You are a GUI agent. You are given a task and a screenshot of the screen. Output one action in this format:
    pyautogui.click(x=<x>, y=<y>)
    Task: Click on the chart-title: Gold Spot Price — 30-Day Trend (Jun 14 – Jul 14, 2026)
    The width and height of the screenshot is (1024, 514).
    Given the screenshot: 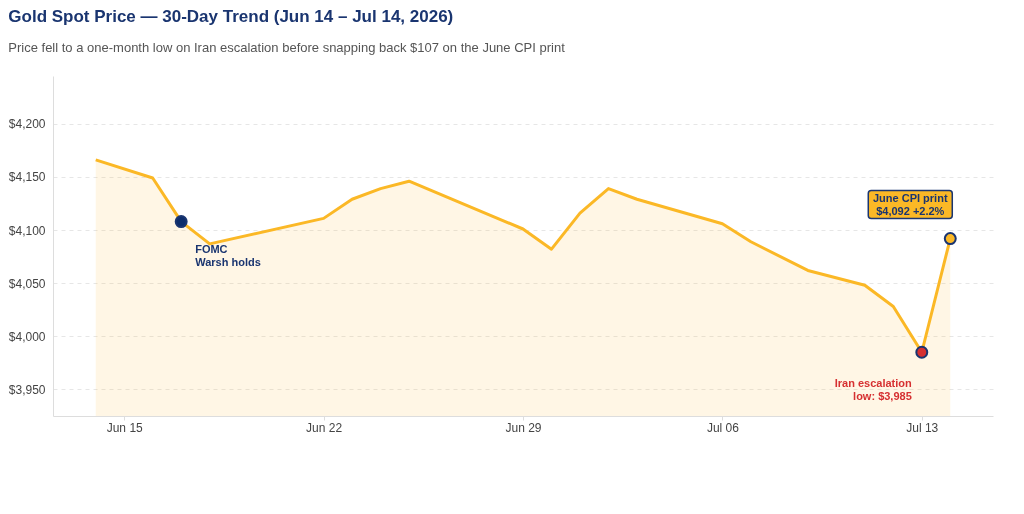 What is the action you would take?
    pyautogui.click(x=231, y=16)
    